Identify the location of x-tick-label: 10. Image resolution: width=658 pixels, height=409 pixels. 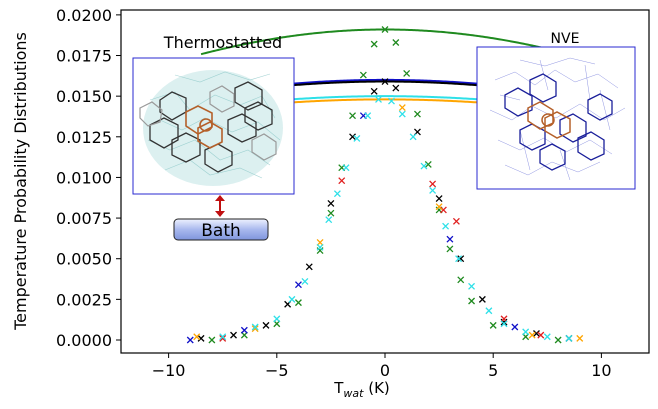
(601, 370).